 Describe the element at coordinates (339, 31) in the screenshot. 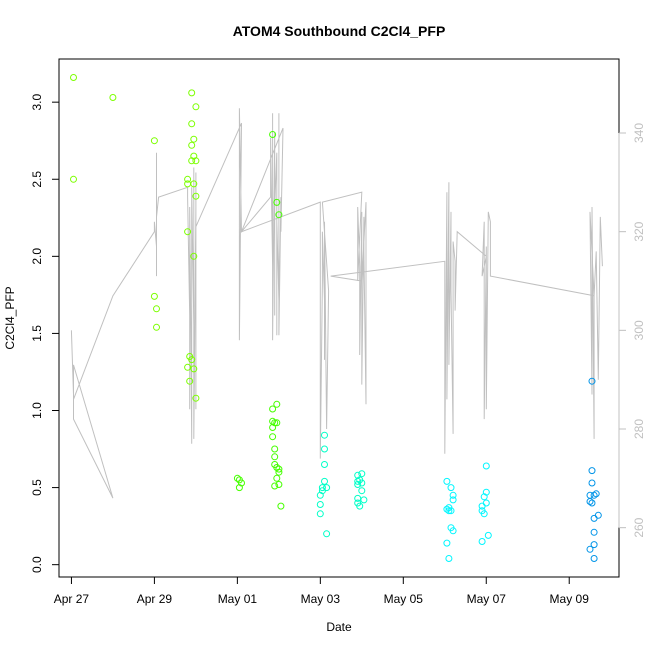

I see `chart-title: ATOM4 Southbound C2Cl4_PFP` at that location.